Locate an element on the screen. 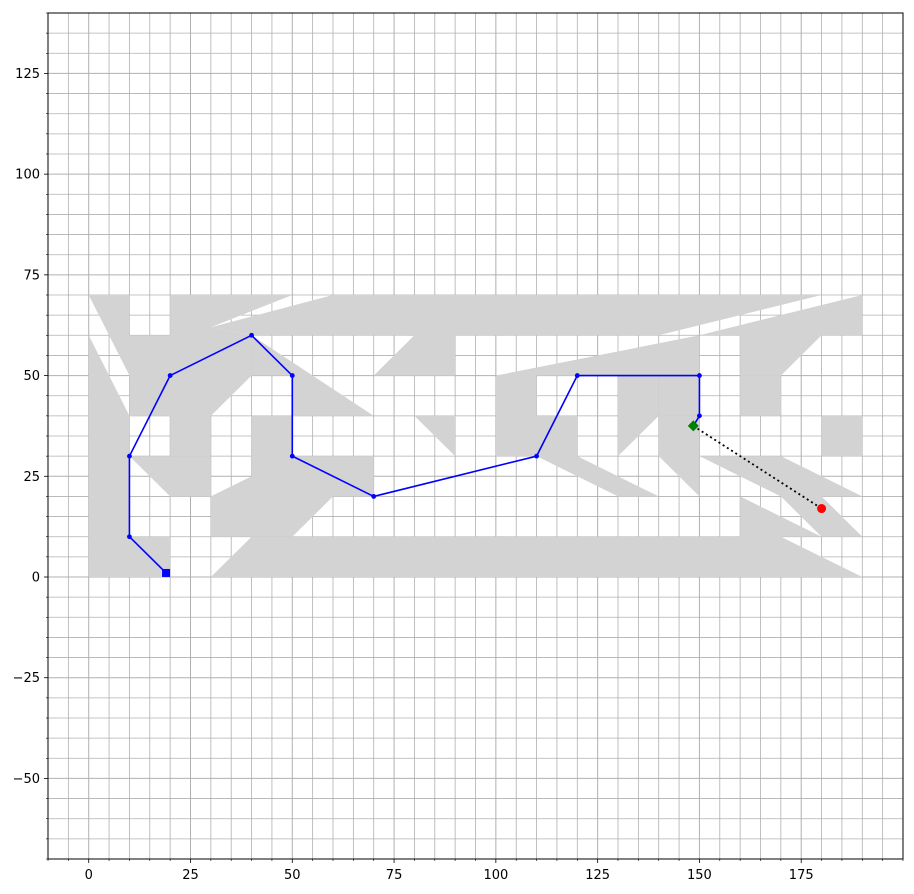  x-tick-label: 75 is located at coordinates (394, 875).